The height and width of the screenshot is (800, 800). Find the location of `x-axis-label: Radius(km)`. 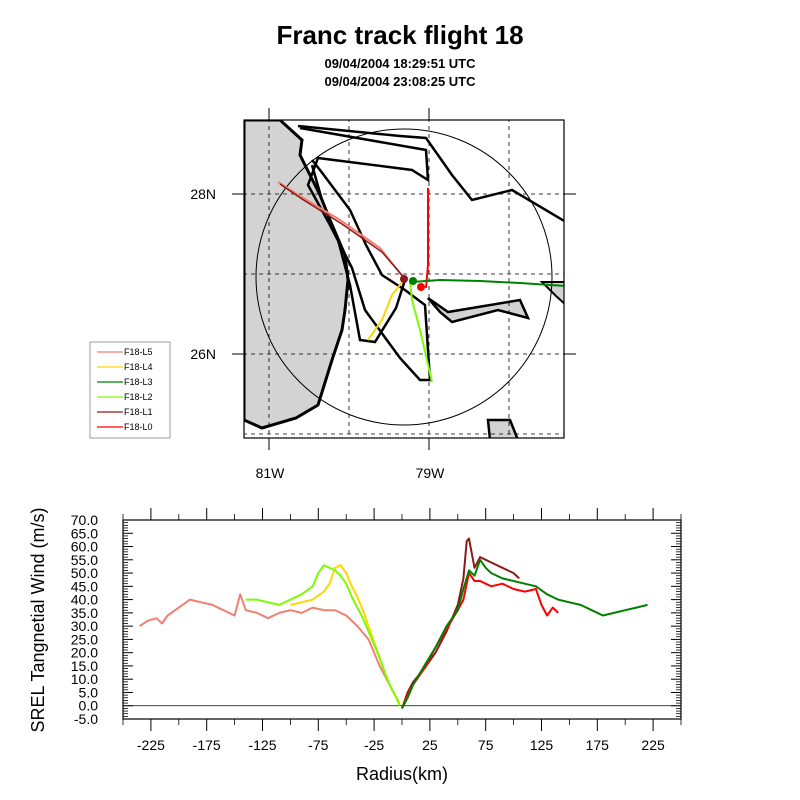

x-axis-label: Radius(km) is located at coordinates (402, 774).